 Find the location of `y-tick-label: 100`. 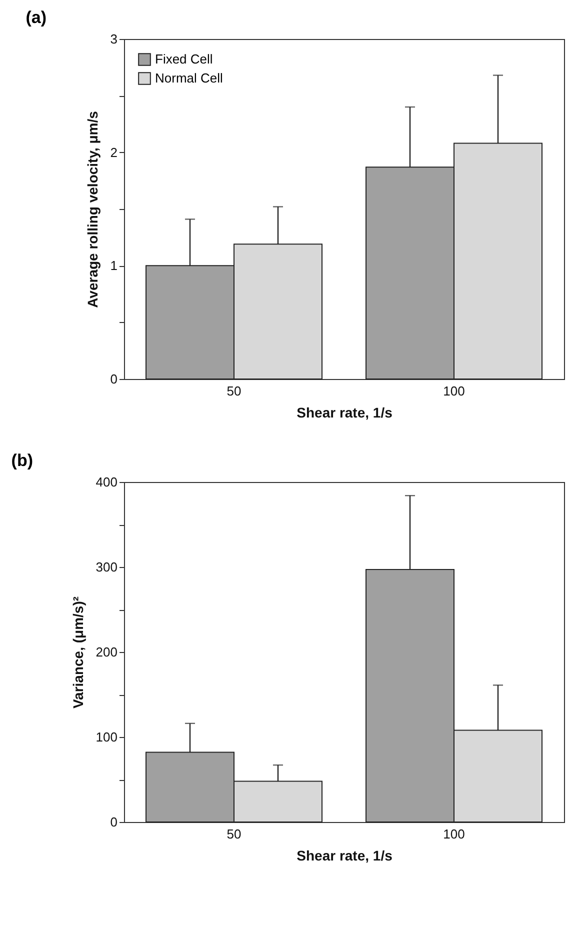

y-tick-label: 100 is located at coordinates (107, 737).